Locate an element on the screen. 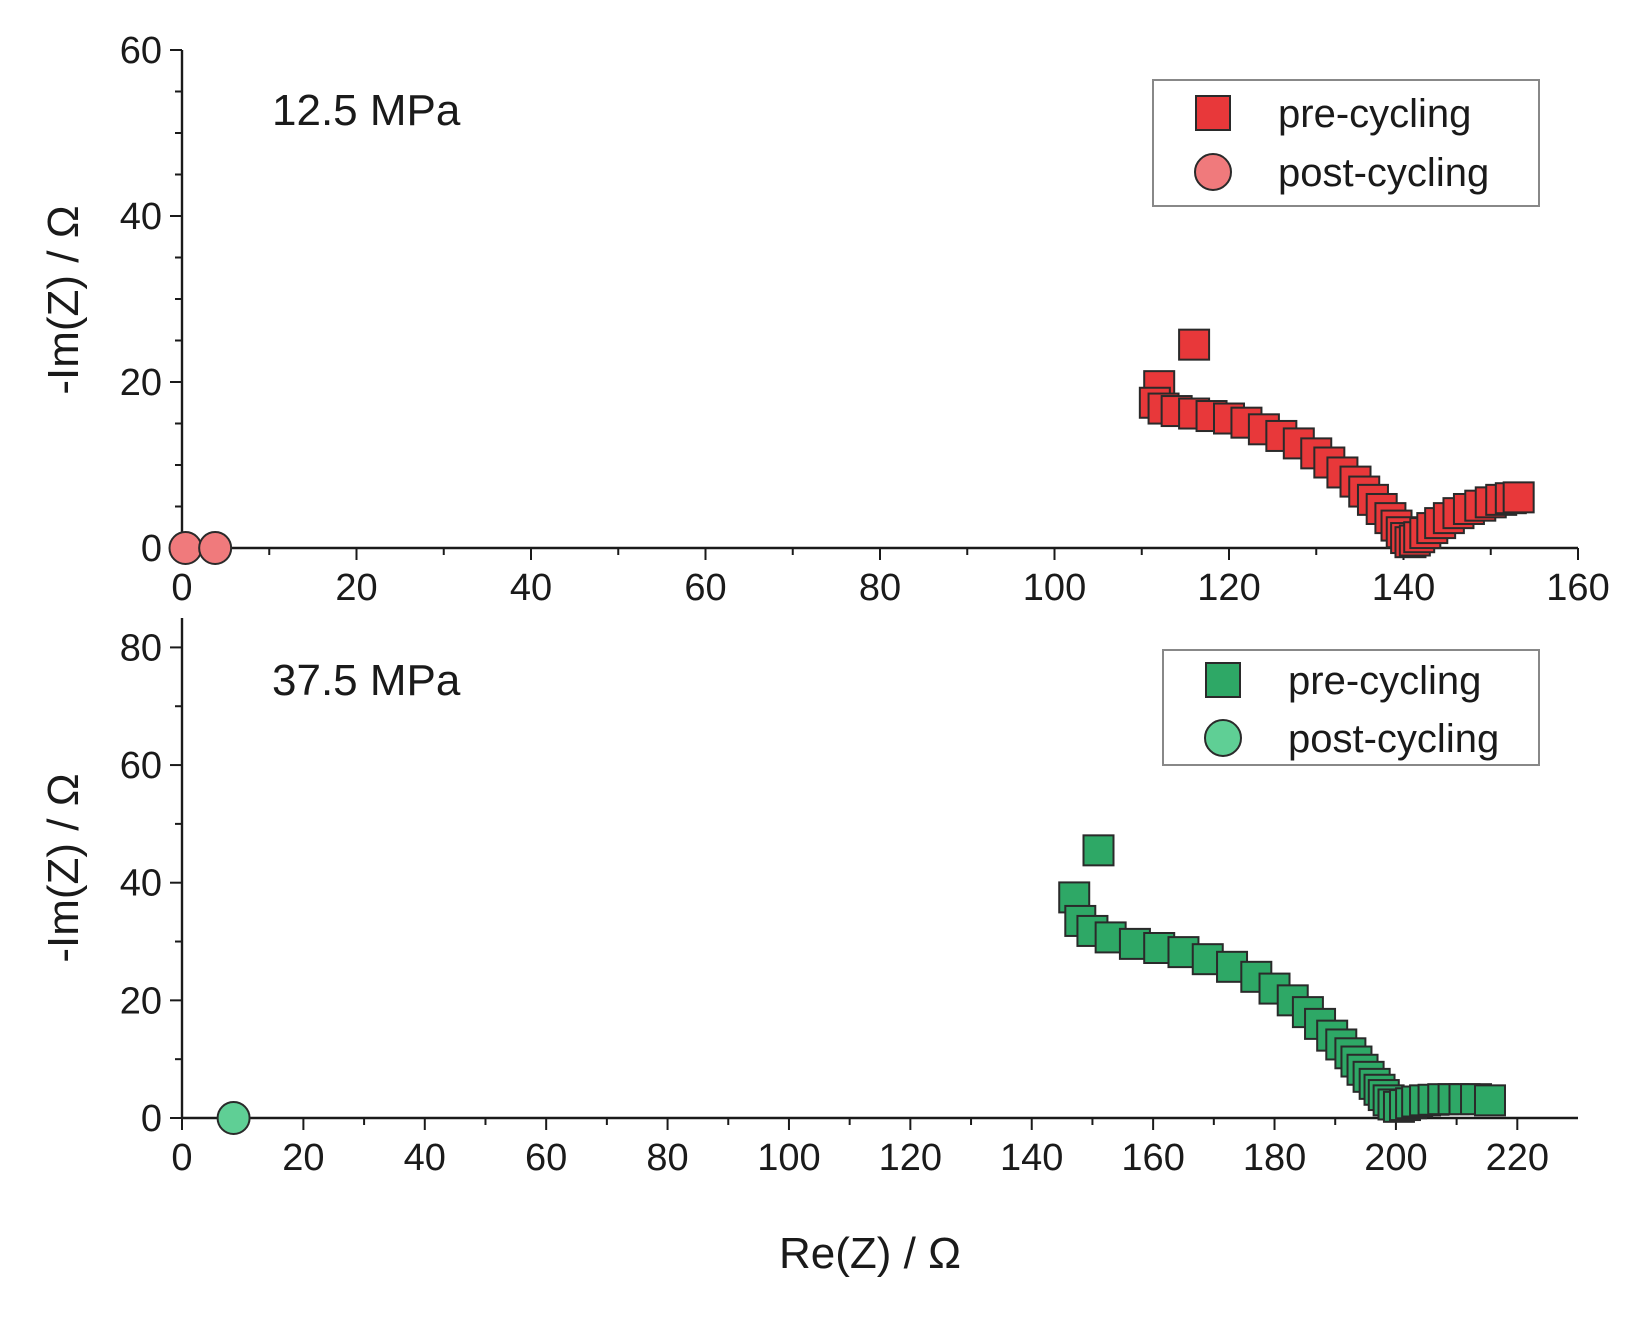 This screenshot has height=1318, width=1641. x-tick-label: 220 is located at coordinates (1517, 1158).